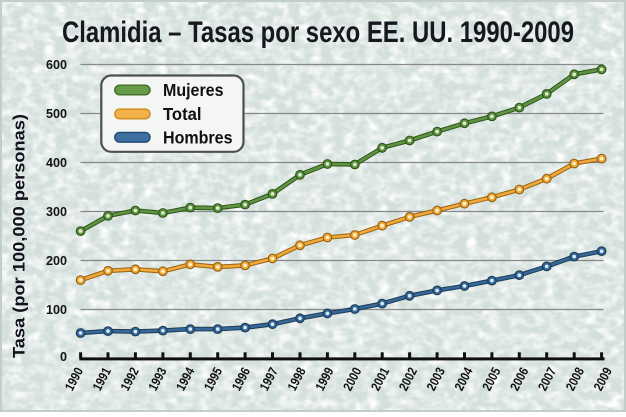 The width and height of the screenshot is (626, 417). What do you see at coordinates (56, 212) in the screenshot?
I see `svg-text: 300` at bounding box center [56, 212].